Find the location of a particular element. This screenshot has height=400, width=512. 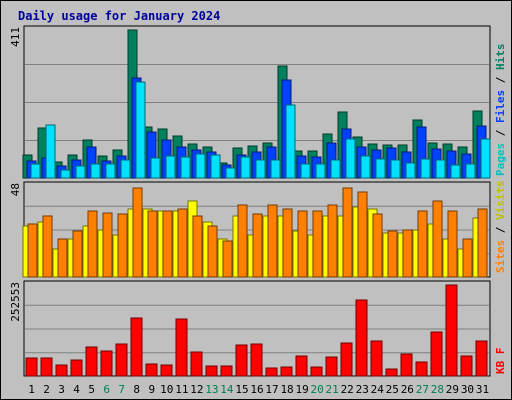

day-label: 25 is located at coordinates (392, 389).